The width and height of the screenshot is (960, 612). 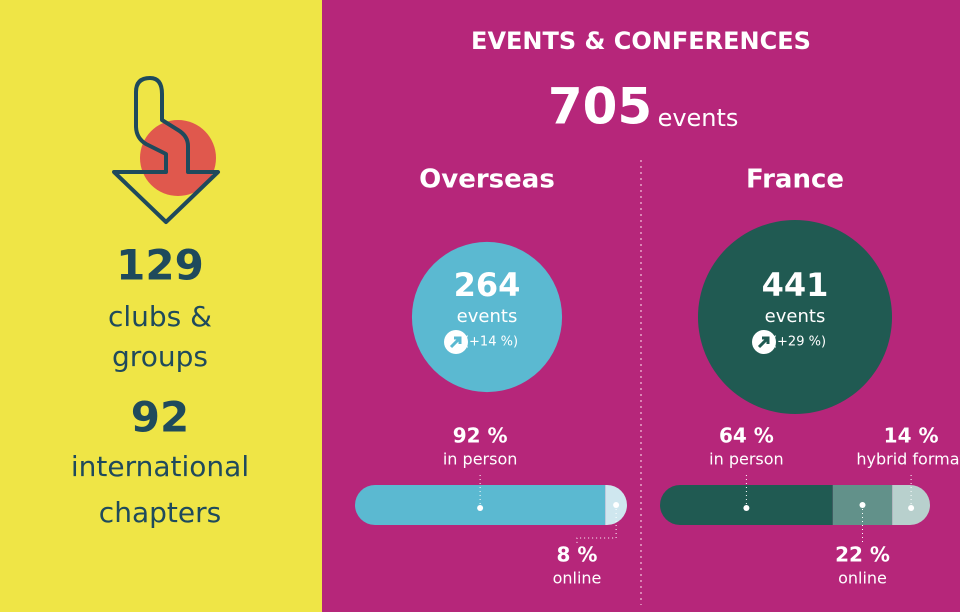 What do you see at coordinates (160, 512) in the screenshot?
I see `stat-label: chapters` at bounding box center [160, 512].